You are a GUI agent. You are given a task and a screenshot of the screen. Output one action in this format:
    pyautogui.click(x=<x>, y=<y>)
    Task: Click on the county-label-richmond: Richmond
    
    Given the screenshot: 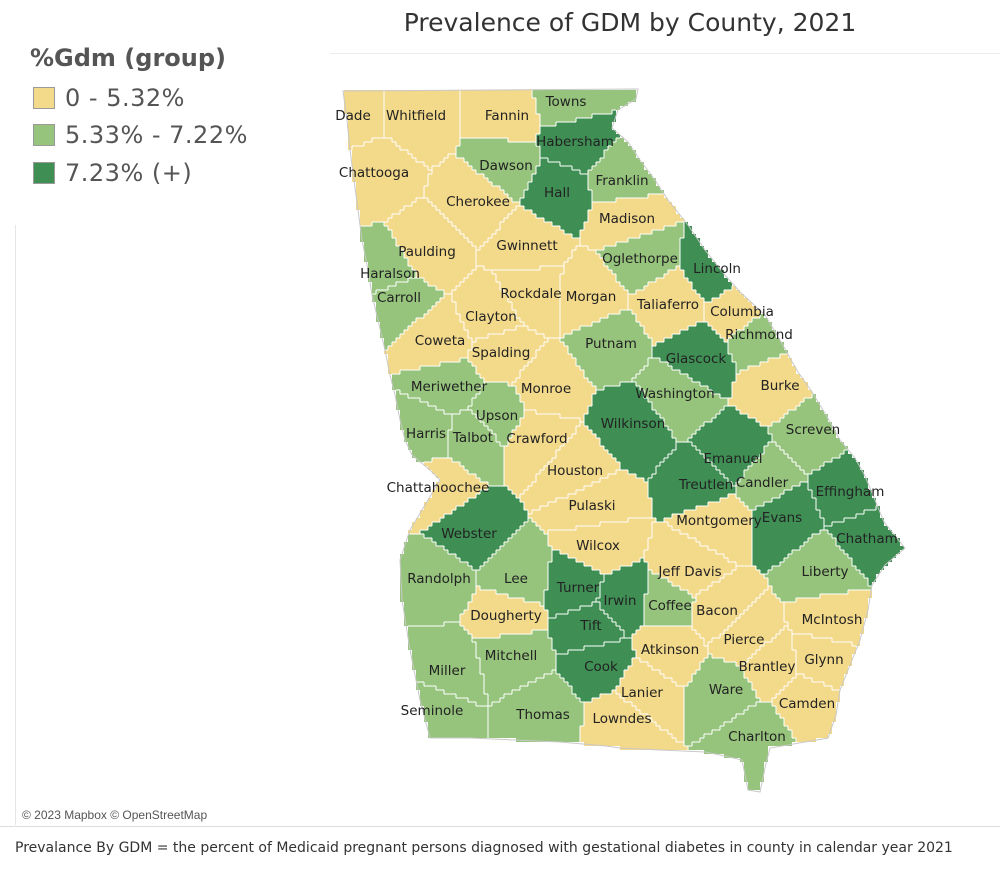 What is the action you would take?
    pyautogui.click(x=759, y=335)
    